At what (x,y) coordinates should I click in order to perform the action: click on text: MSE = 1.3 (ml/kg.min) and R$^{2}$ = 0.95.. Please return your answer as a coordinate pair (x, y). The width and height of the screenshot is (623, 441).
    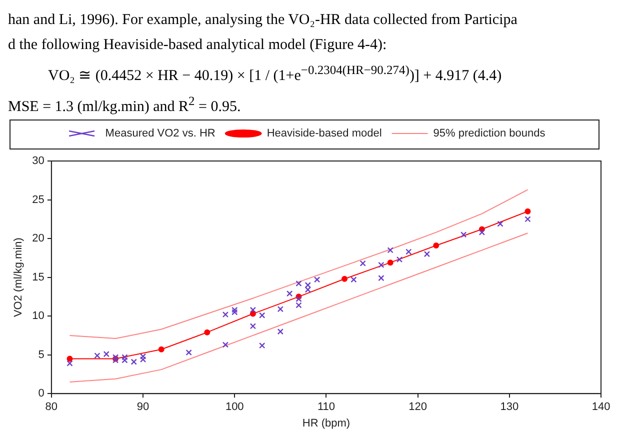
    Looking at the image, I should click on (125, 105).